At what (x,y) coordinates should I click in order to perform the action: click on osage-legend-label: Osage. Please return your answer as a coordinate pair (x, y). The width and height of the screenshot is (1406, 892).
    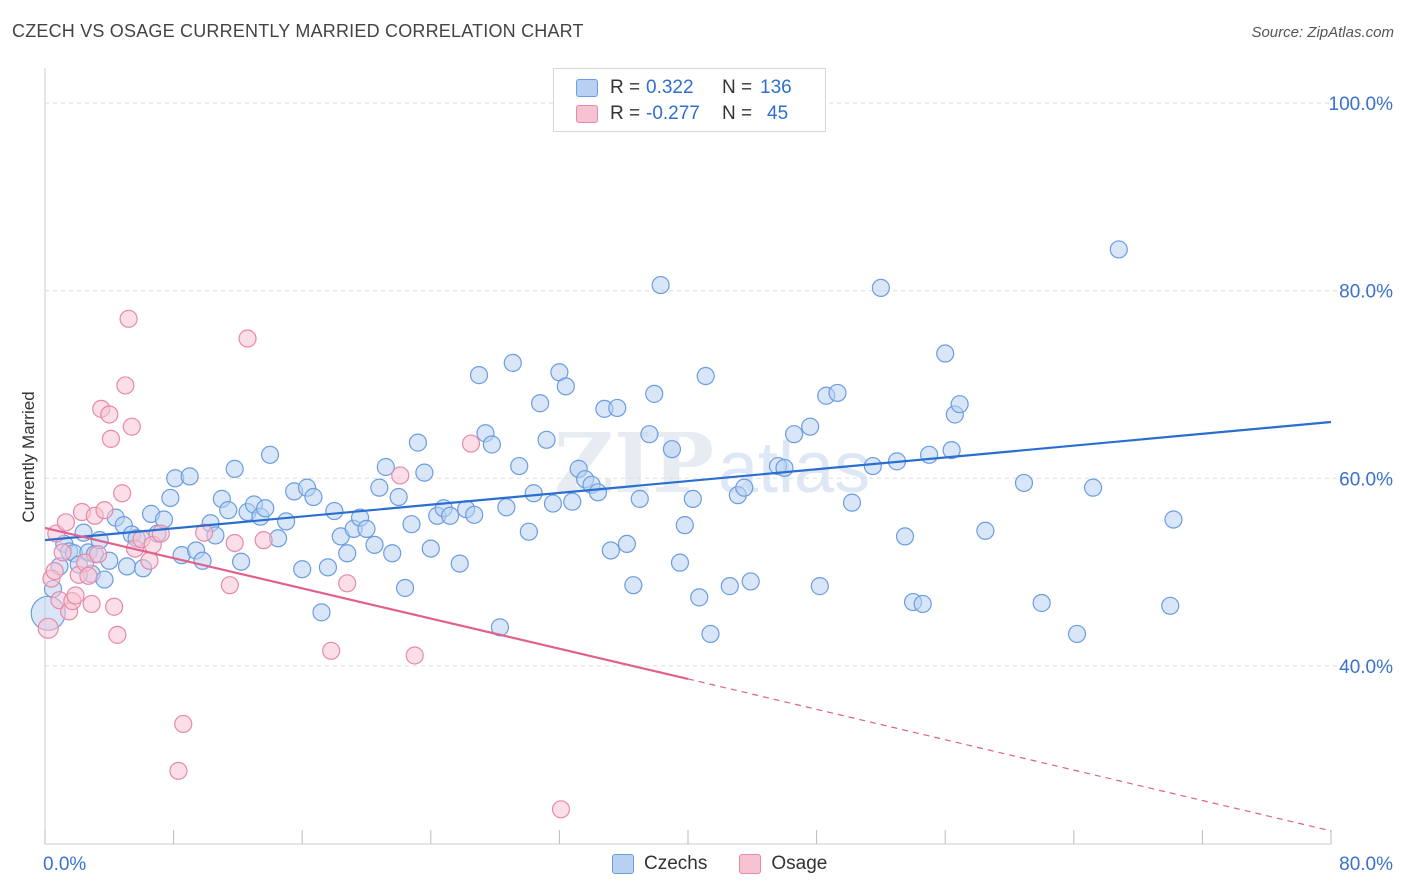
    Looking at the image, I should click on (799, 863).